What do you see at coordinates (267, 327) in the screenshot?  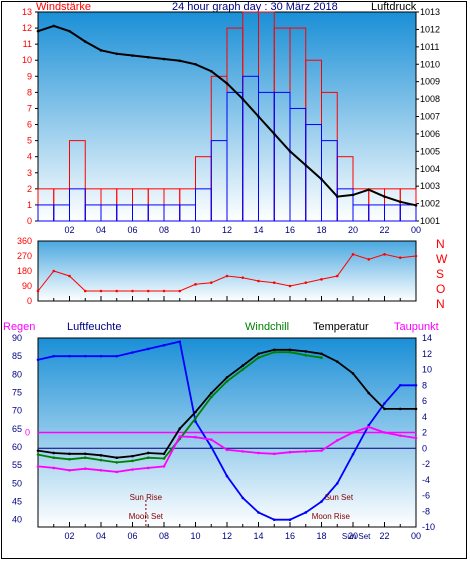 I see `windchill-label: Windchill` at bounding box center [267, 327].